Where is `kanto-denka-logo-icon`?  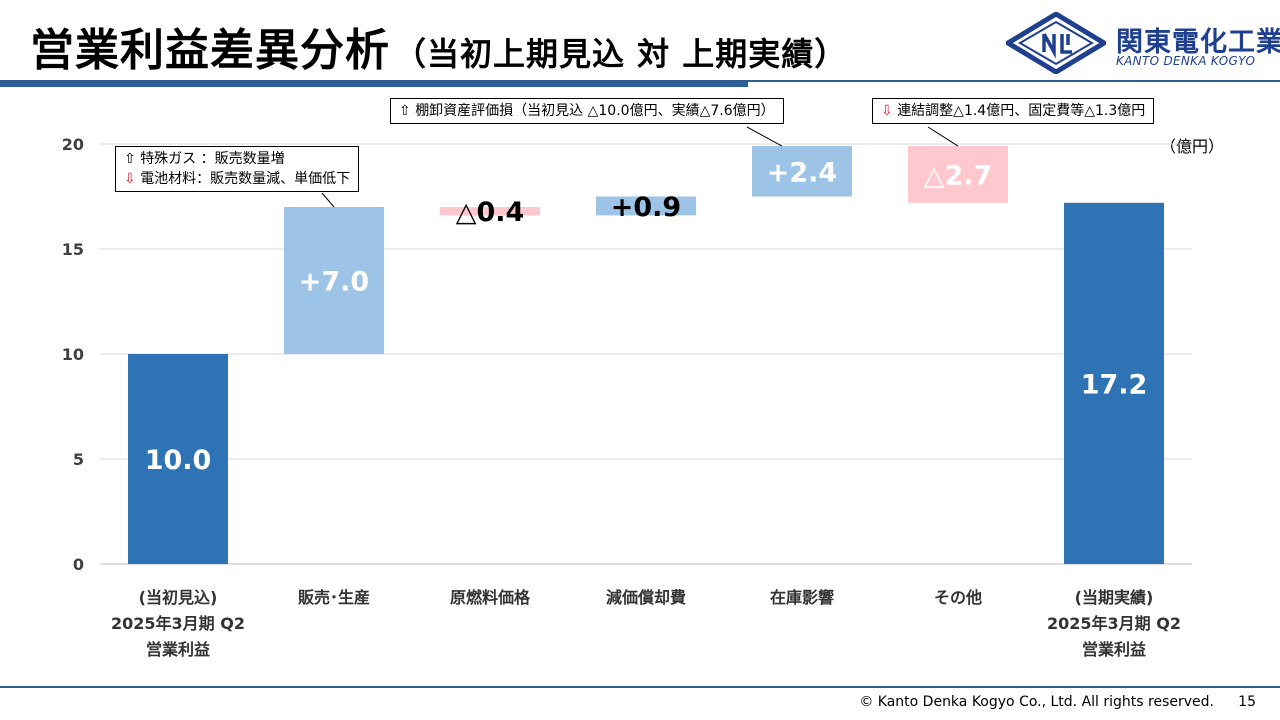 kanto-denka-logo-icon is located at coordinates (1056, 43).